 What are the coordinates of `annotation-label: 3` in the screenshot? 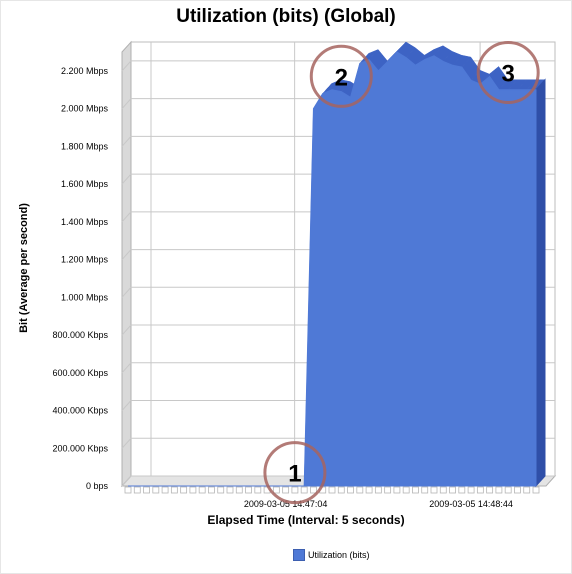 It's located at (508, 74).